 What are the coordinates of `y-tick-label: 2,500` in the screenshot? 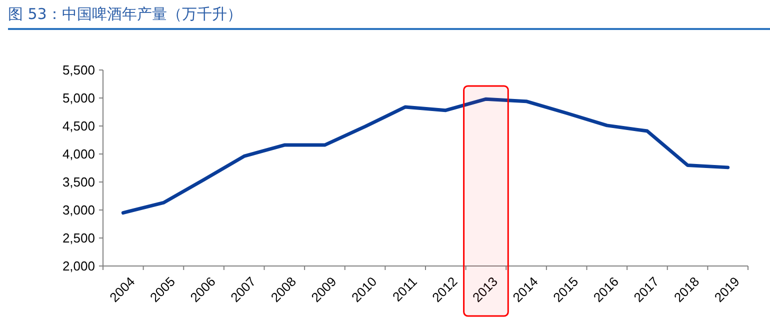 It's located at (78, 238).